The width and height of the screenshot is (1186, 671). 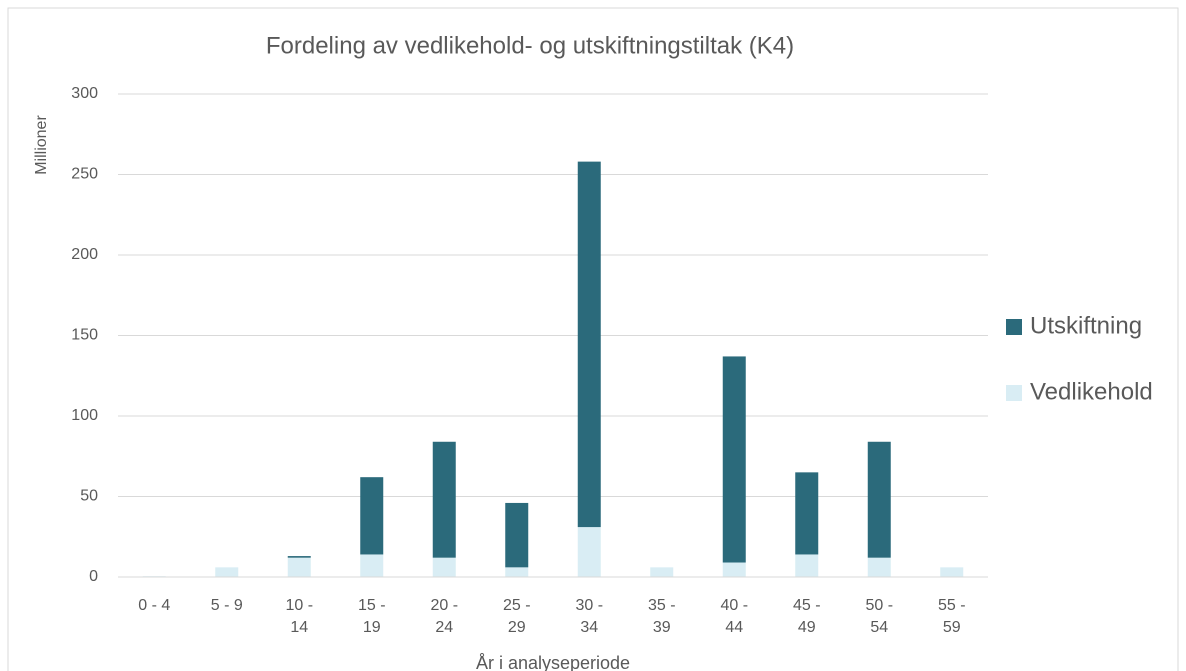 I want to click on y-tick-label: 0, so click(x=93, y=576).